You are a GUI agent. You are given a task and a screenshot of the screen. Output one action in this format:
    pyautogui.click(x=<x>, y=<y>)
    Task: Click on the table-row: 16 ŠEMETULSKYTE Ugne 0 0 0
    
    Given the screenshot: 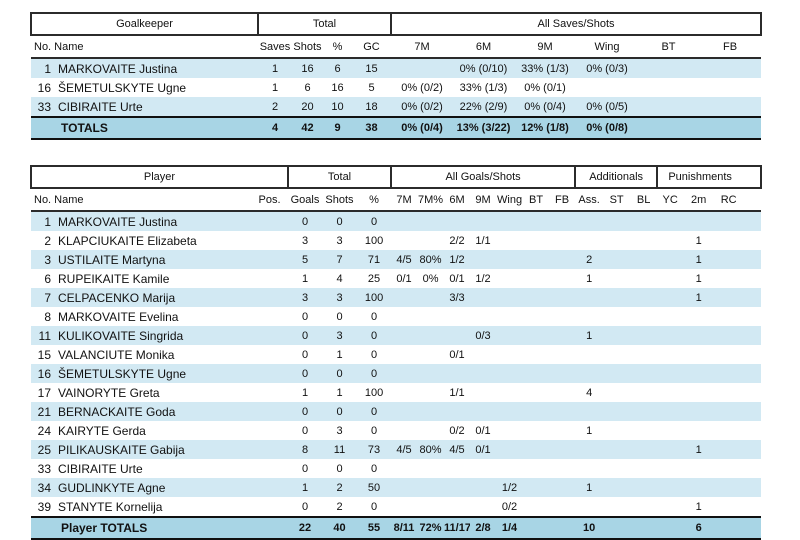 What is the action you would take?
    pyautogui.click(x=396, y=373)
    